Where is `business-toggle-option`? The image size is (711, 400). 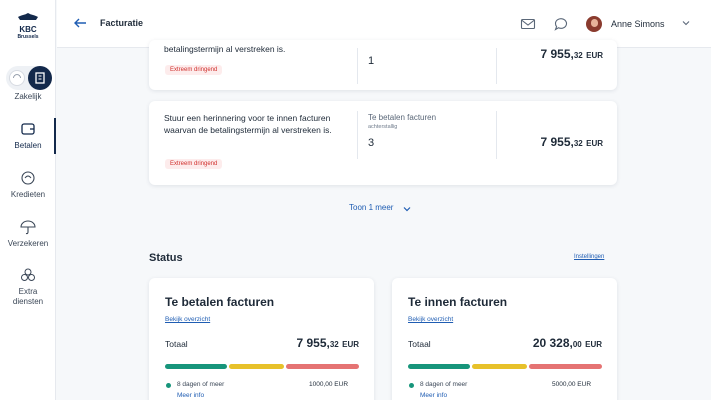
business-toggle-option is located at coordinates (40, 78).